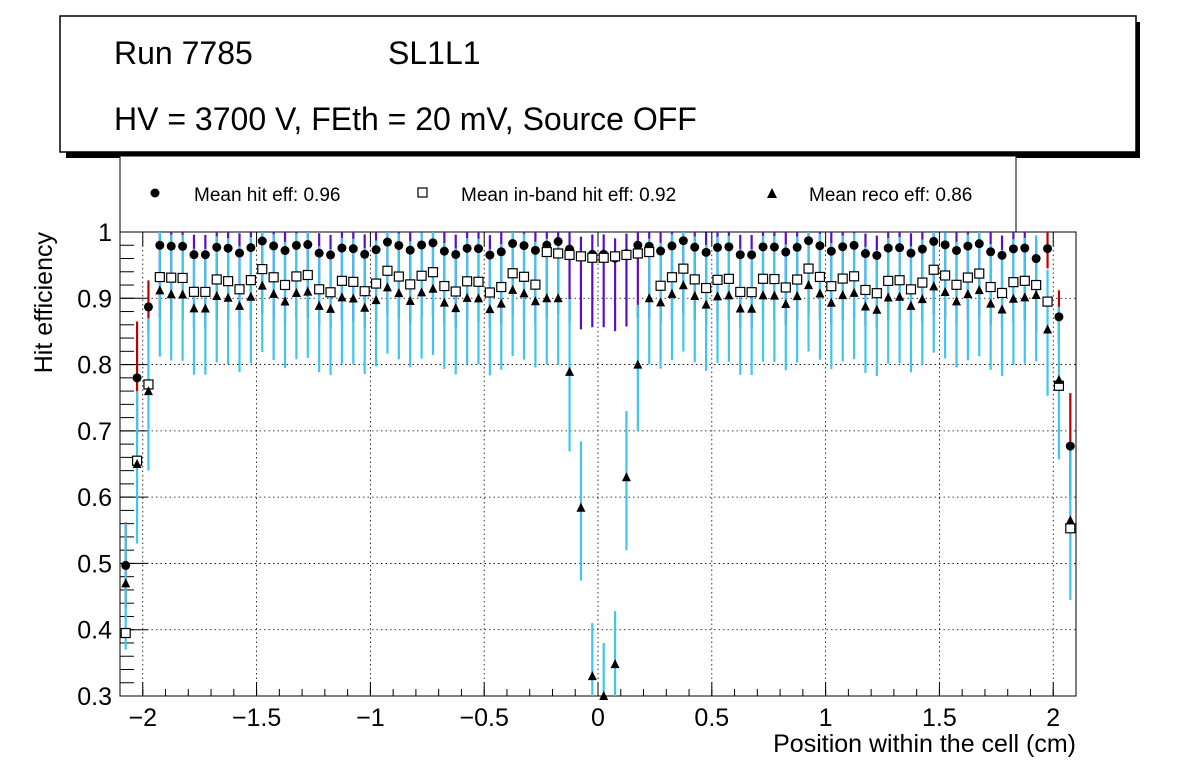  I want to click on x-tick-label: −1.5, so click(256, 718).